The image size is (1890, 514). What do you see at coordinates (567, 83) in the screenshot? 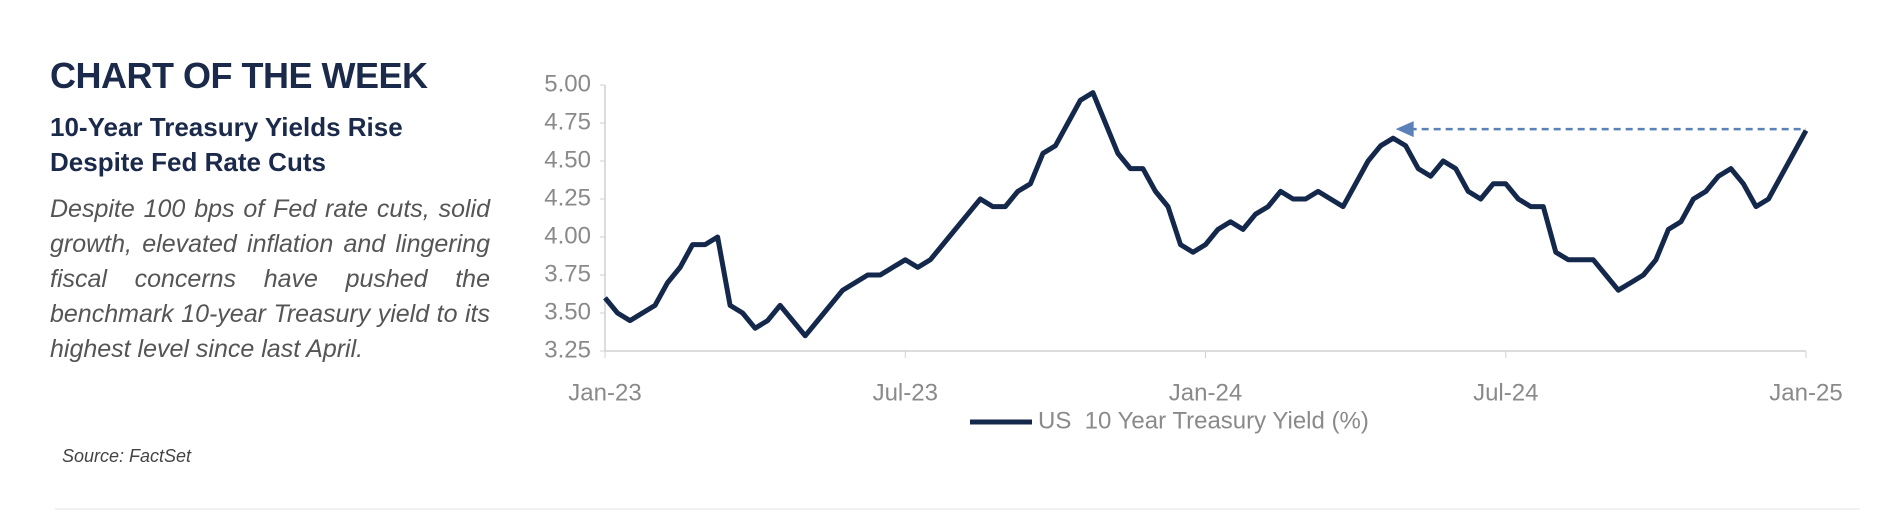
I see `y-tick-label: 5.00` at bounding box center [567, 83].